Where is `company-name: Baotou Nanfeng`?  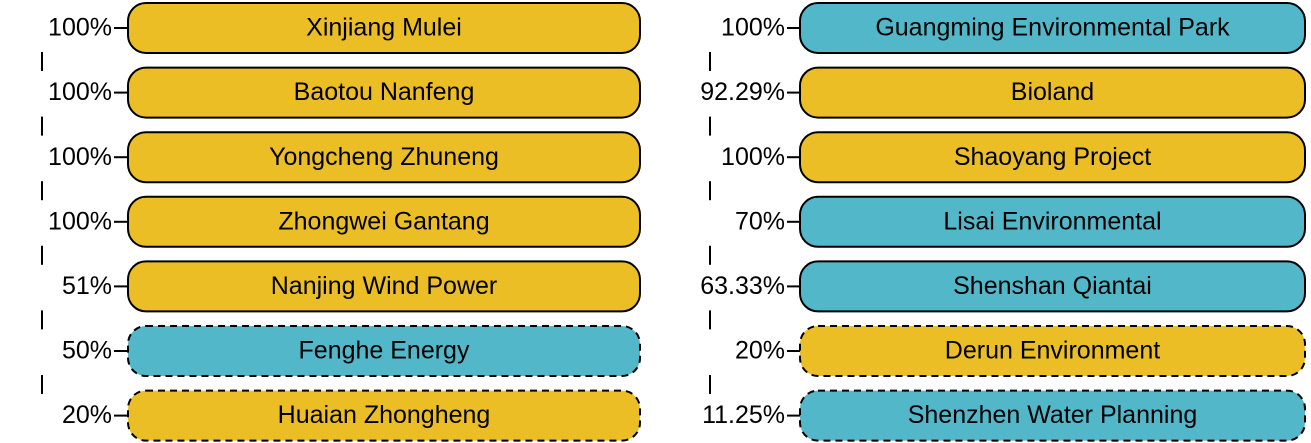 company-name: Baotou Nanfeng is located at coordinates (384, 92).